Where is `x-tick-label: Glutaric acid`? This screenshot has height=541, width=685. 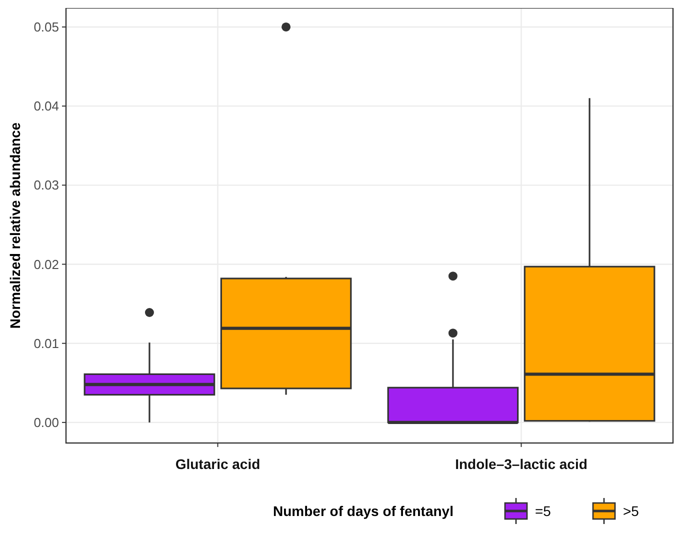
x-tick-label: Glutaric acid is located at coordinates (217, 464).